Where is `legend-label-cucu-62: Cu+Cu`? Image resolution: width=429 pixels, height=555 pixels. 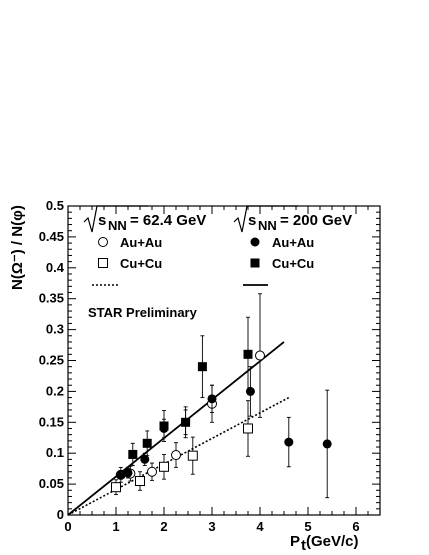
legend-label-cucu-62: Cu+Cu is located at coordinates (141, 263).